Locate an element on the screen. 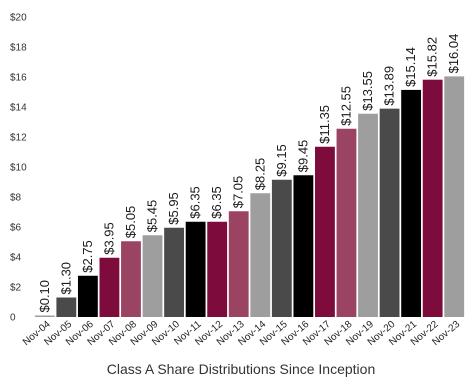  value-label: $13.55 is located at coordinates (367, 91).